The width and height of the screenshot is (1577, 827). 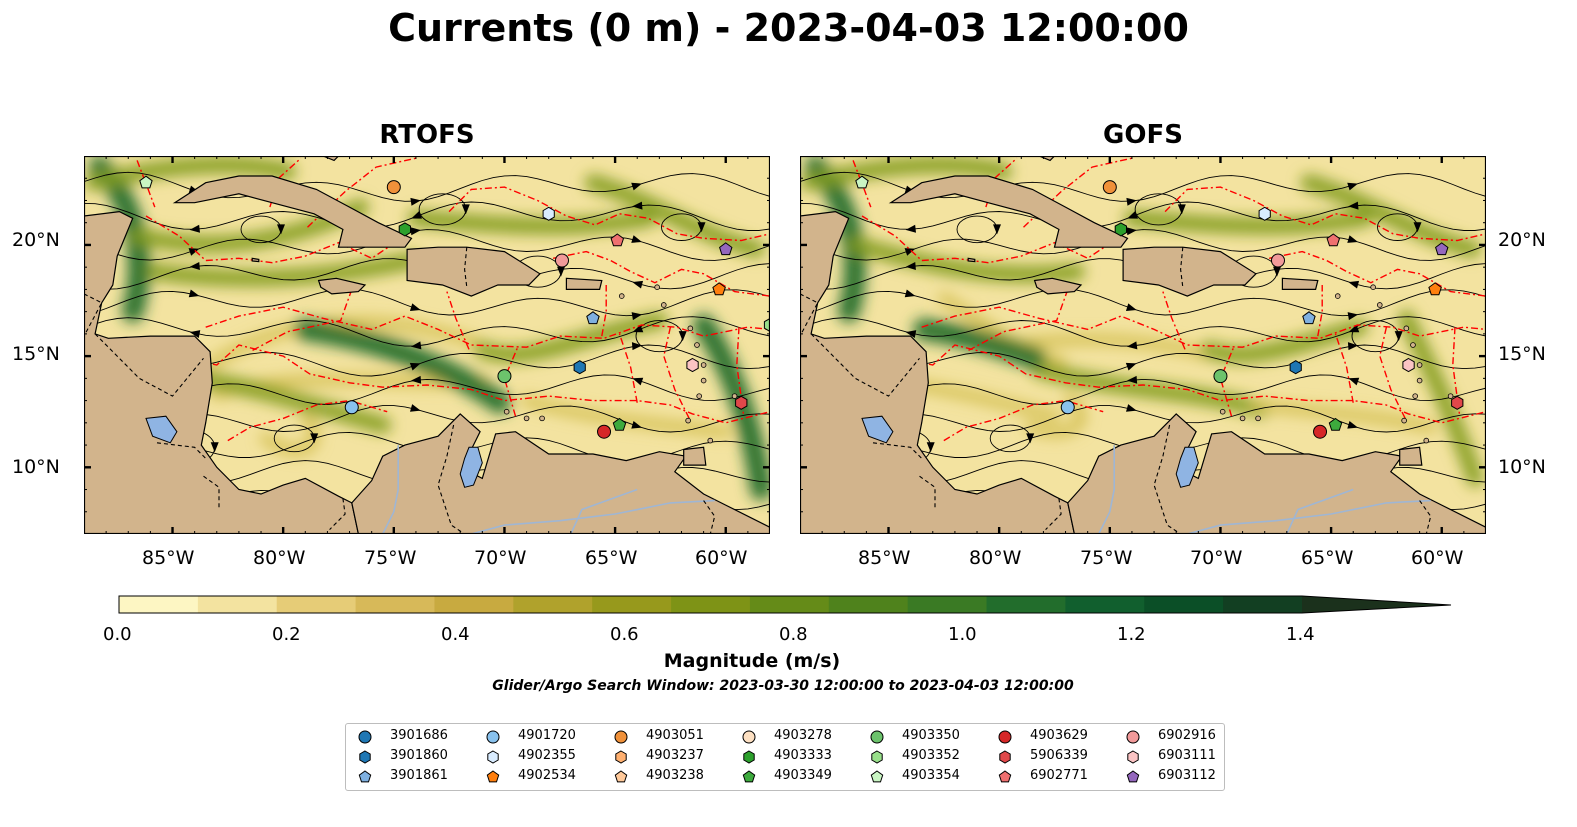 I want to click on lon-tick-label: 80°W, so click(x=279, y=558).